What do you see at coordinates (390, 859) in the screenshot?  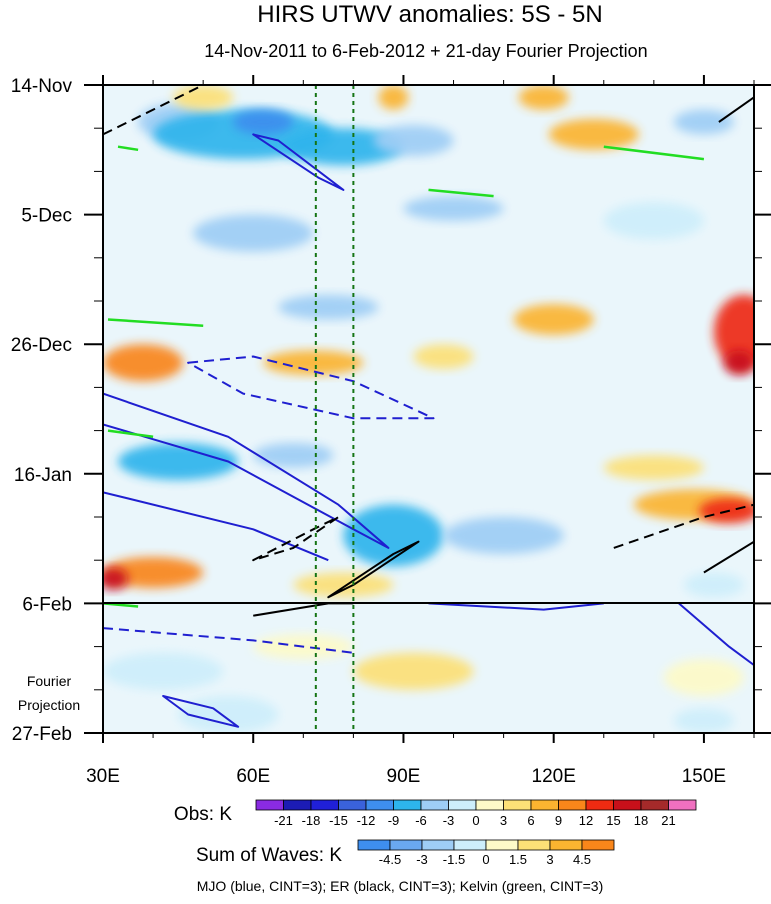 I see `colorbar-level-label: -4.5` at bounding box center [390, 859].